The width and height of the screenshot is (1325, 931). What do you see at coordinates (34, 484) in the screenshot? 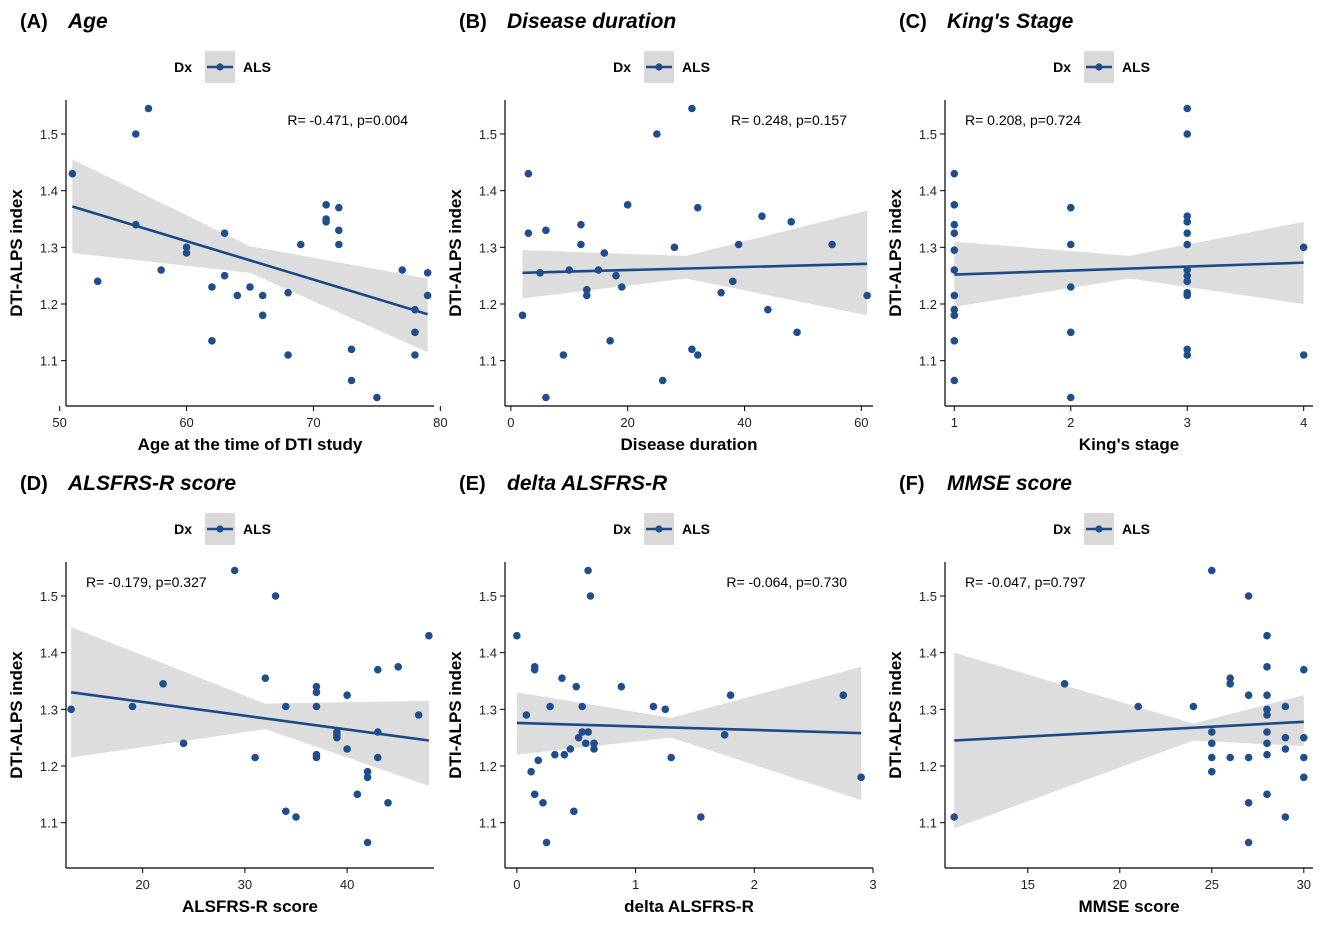
I see `panel-letter: (D)` at bounding box center [34, 484].